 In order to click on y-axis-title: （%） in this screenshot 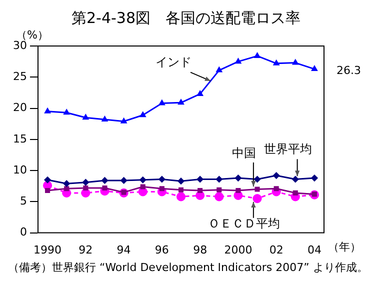, I will do `click(32, 35)`.